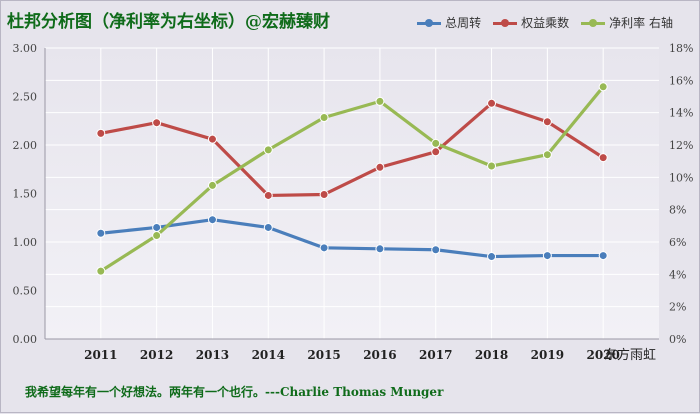  I want to click on y-left-tick-label: 0.00, so click(25, 339).